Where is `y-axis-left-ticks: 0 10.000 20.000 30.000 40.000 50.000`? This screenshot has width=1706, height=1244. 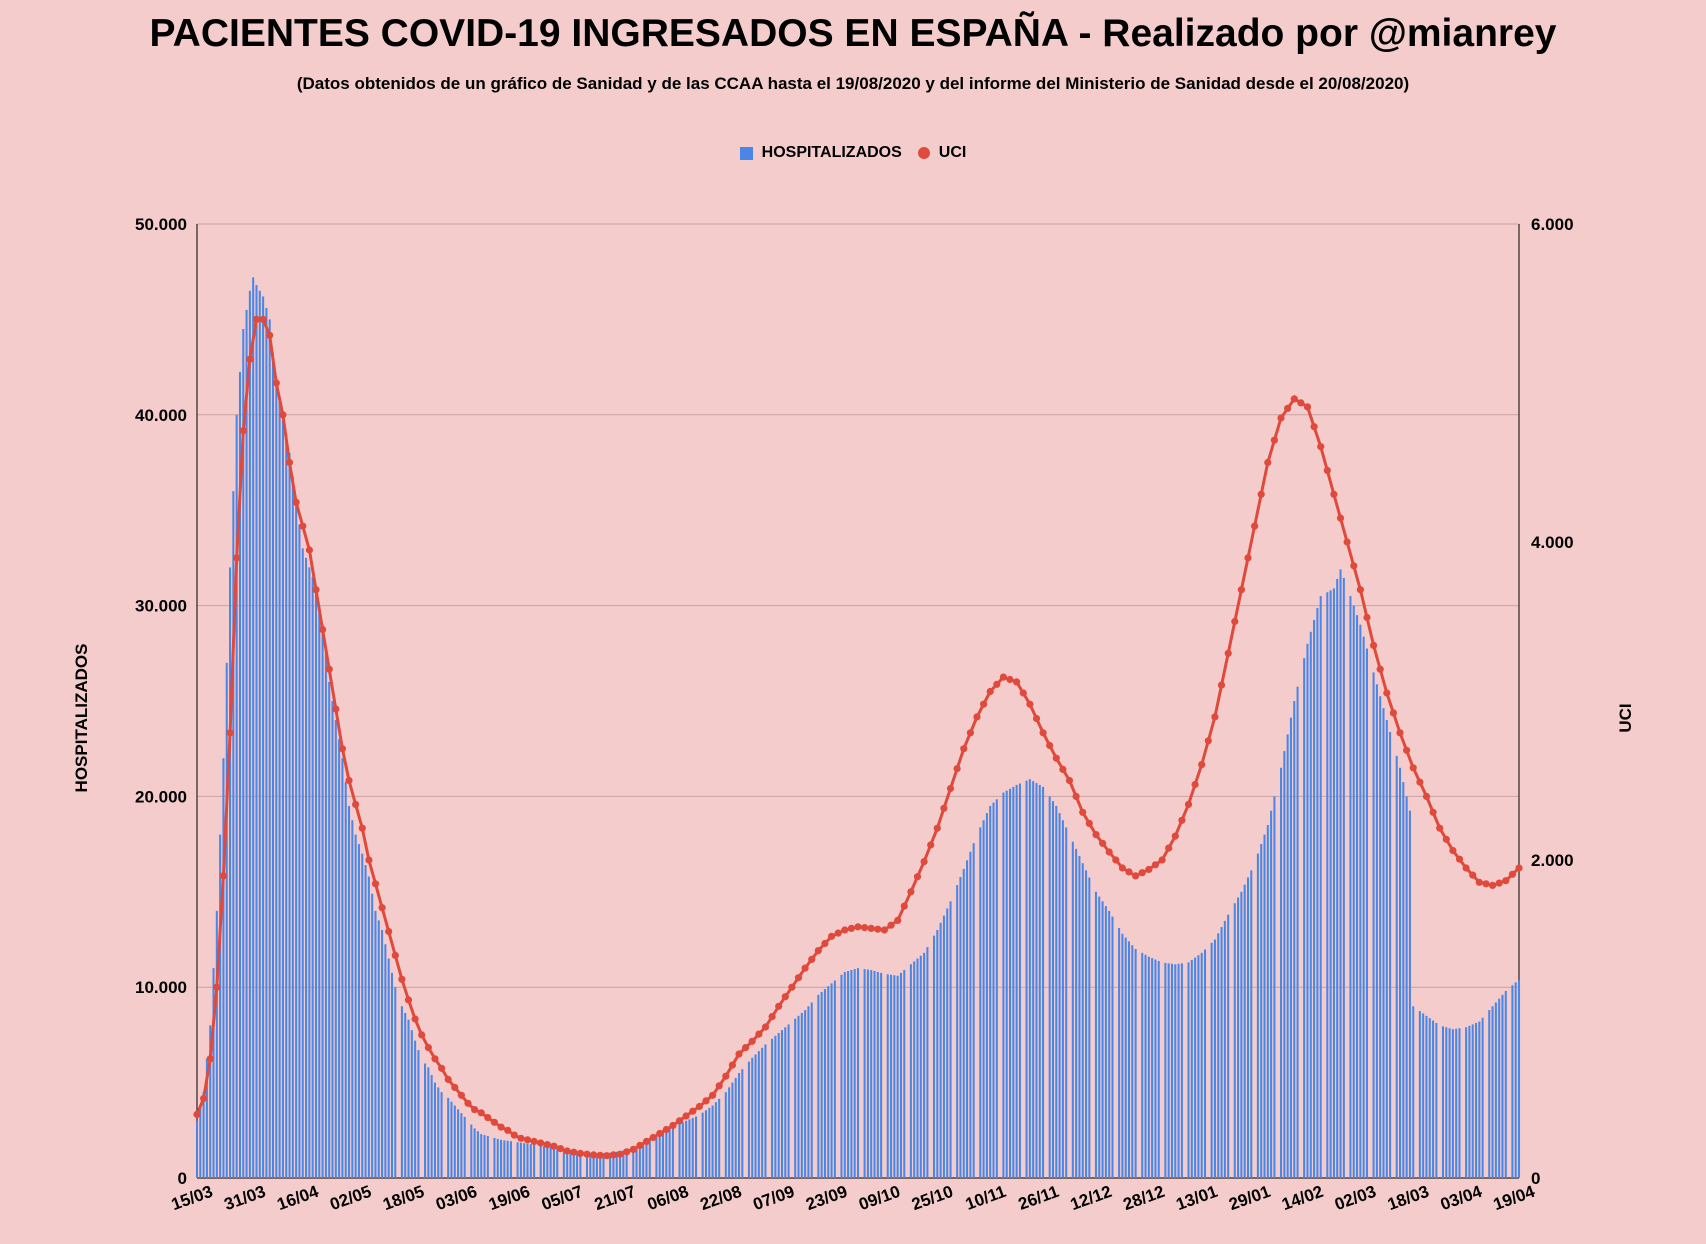
y-axis-left-ticks: 0 10.000 20.000 30.000 40.000 50.000 is located at coordinates (161, 701).